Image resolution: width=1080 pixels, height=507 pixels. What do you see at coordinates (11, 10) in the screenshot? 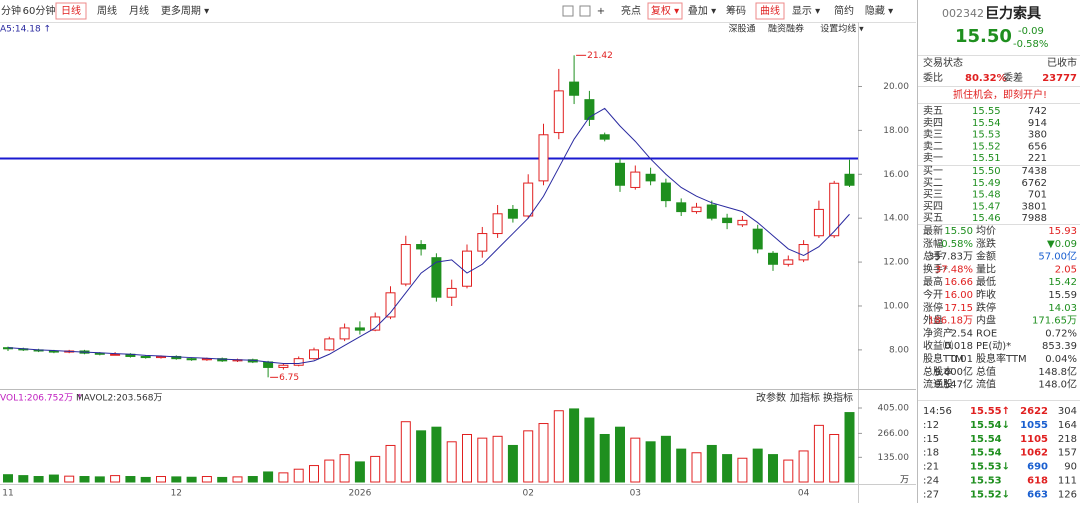
I see `period-button: 分钟` at bounding box center [11, 10].